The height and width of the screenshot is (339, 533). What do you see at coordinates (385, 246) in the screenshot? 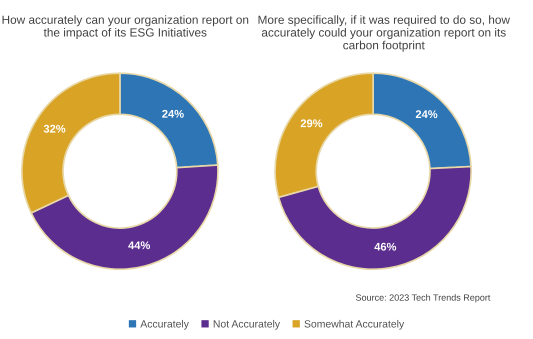
I see `data-label: 46%` at bounding box center [385, 246].